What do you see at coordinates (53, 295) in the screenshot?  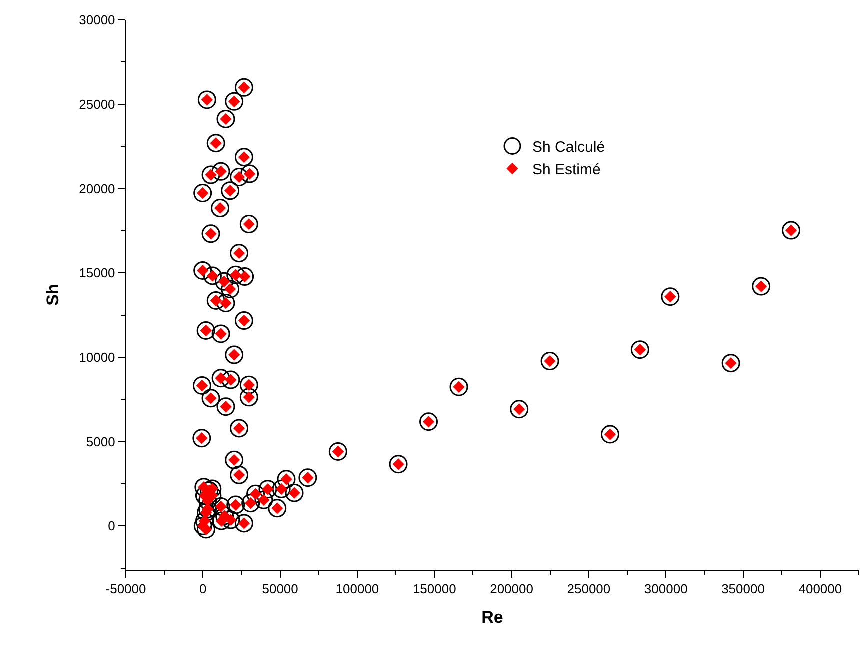 I see `y-axis-title: Sh` at bounding box center [53, 295].